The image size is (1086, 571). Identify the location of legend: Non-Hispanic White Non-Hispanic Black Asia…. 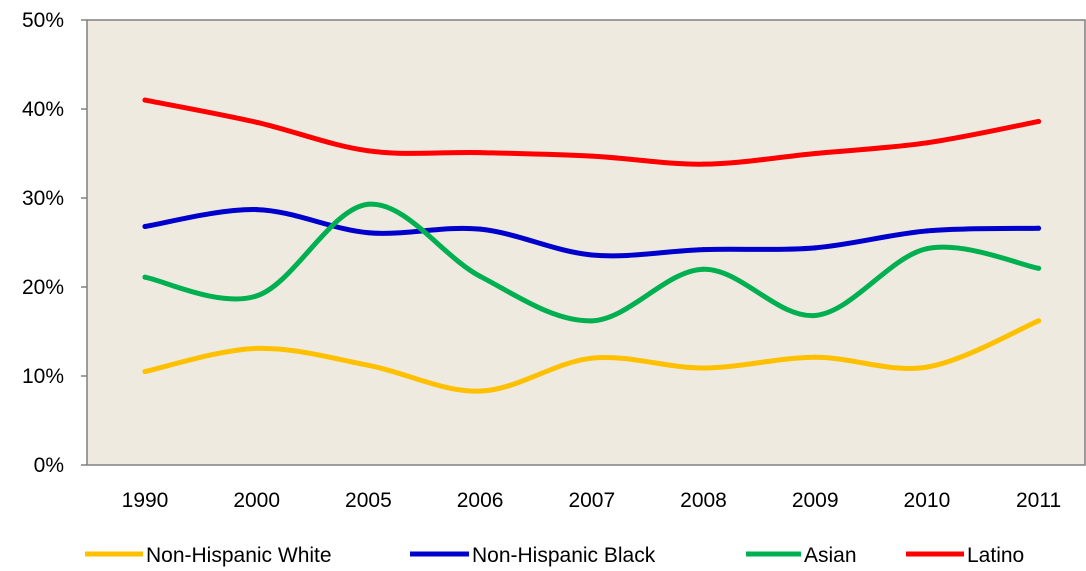
(554, 555).